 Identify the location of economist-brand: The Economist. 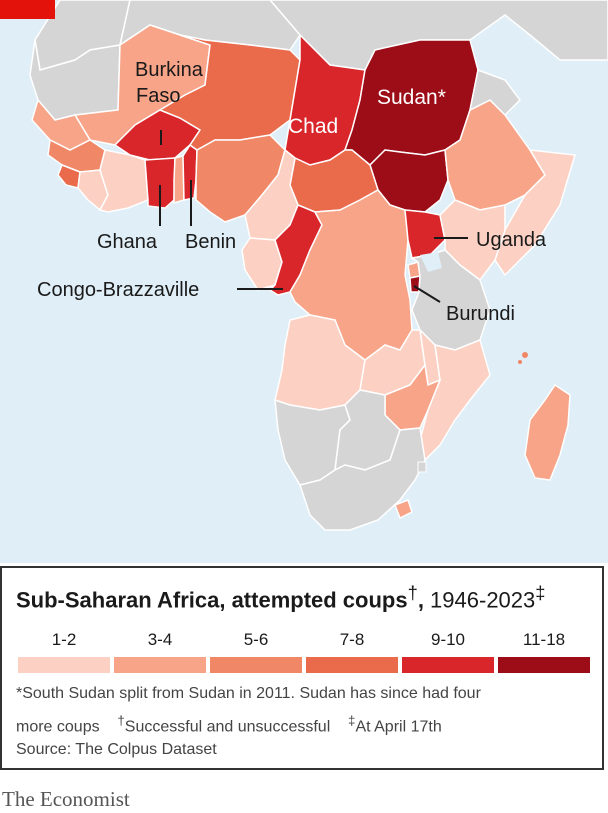
(66, 799).